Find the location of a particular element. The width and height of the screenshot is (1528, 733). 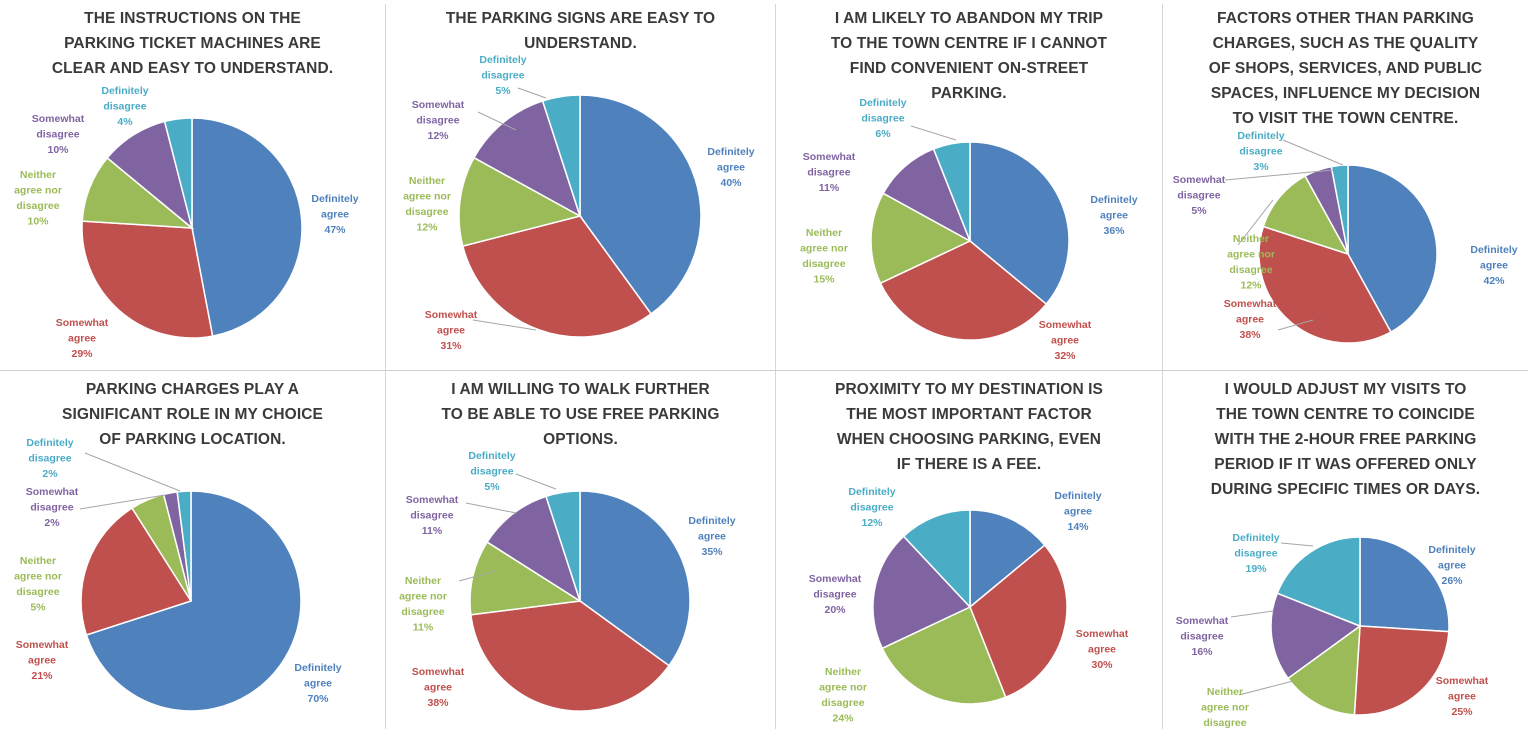

chart-6-label-definitely-agree-line: 35% is located at coordinates (712, 552).